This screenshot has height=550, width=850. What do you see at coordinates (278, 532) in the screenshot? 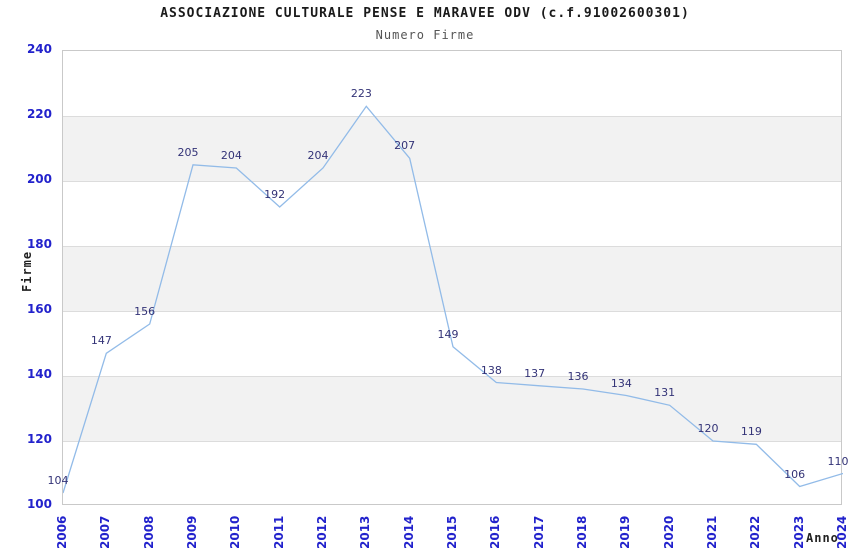
I see `x-tick-label: 2011` at bounding box center [278, 532].